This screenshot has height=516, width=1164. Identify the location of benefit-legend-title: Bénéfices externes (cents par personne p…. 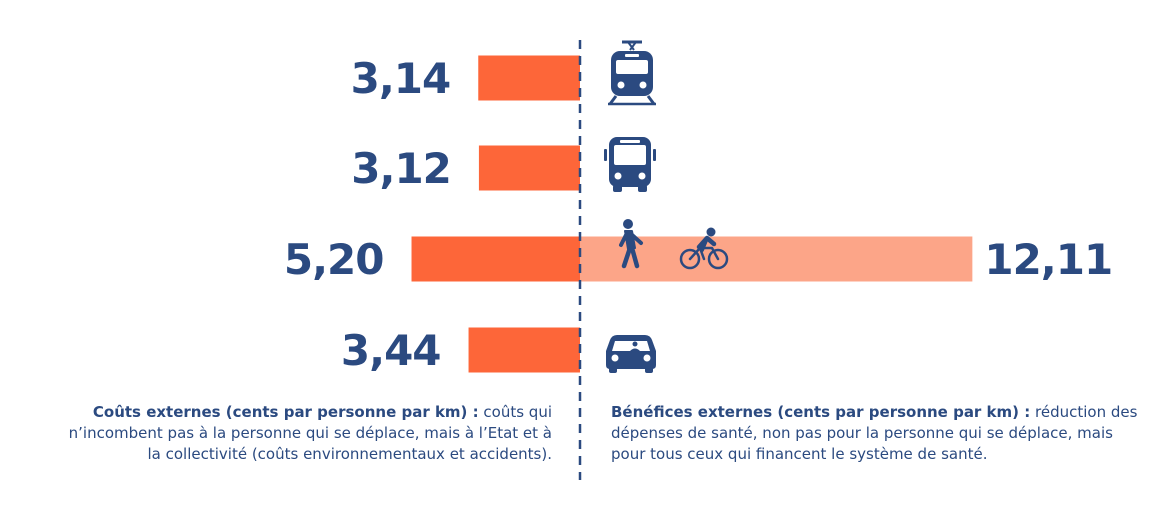
(821, 412).